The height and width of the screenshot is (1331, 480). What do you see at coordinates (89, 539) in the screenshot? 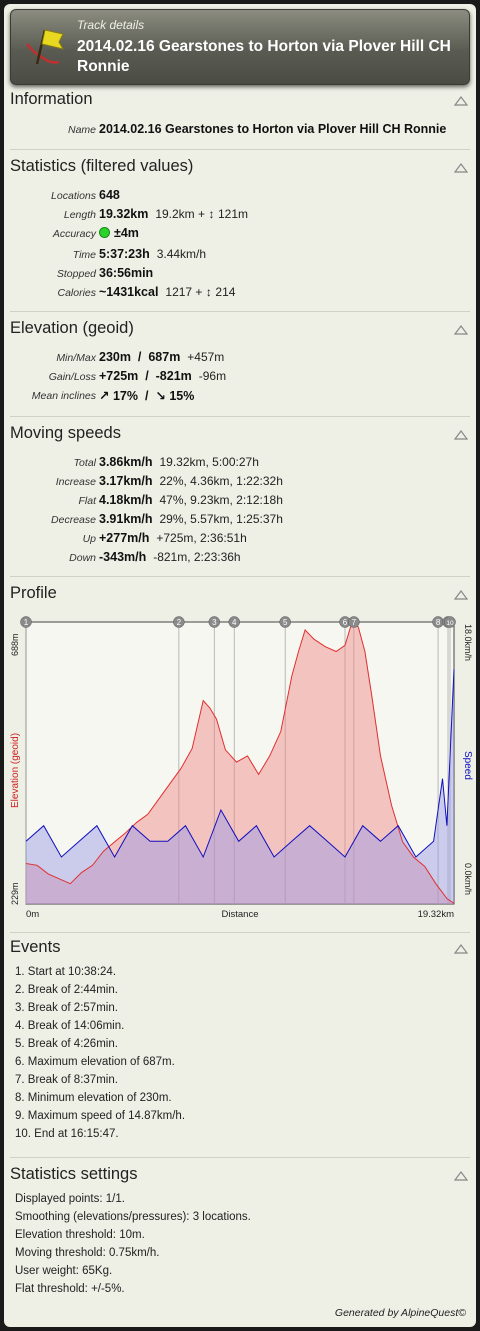
I see `moving-label: Up` at bounding box center [89, 539].